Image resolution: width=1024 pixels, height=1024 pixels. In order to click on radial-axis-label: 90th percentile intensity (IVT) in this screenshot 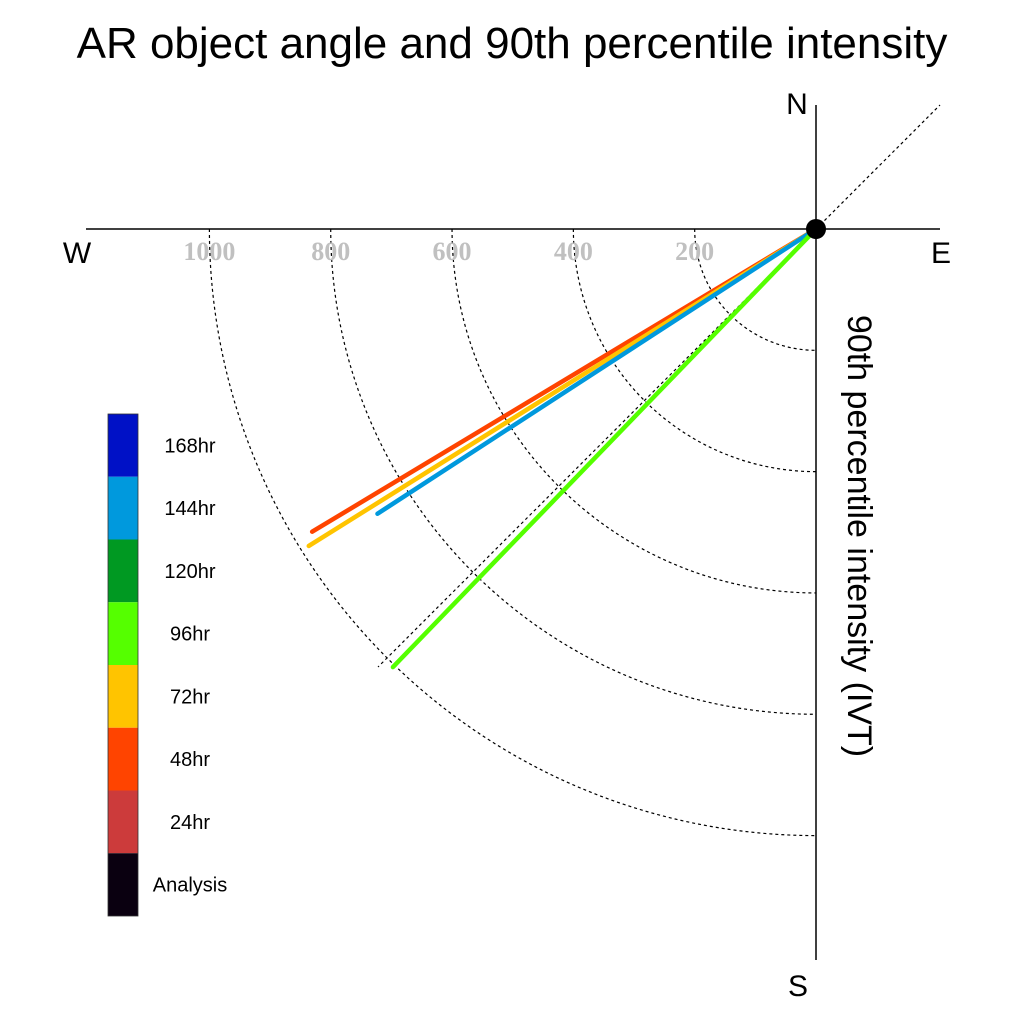, I will do `click(859, 536)`.